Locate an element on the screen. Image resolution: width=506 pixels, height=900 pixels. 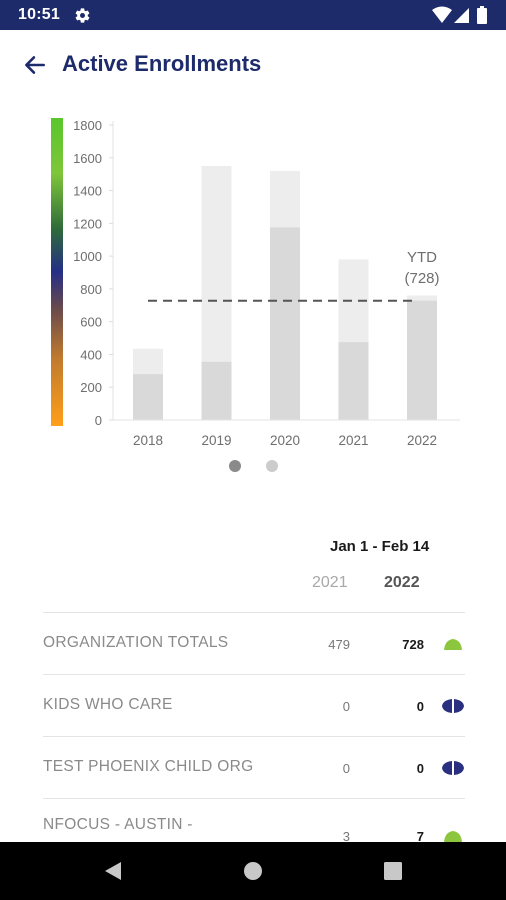
y-tick-label: 1000 is located at coordinates (87, 256).